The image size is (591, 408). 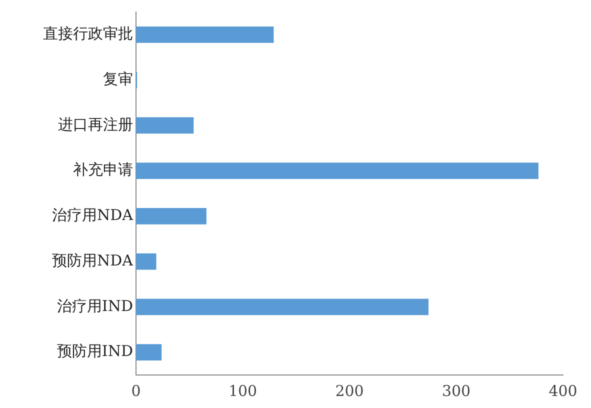 What do you see at coordinates (93, 260) in the screenshot?
I see `y-tick-label: 预防用NDA` at bounding box center [93, 260].